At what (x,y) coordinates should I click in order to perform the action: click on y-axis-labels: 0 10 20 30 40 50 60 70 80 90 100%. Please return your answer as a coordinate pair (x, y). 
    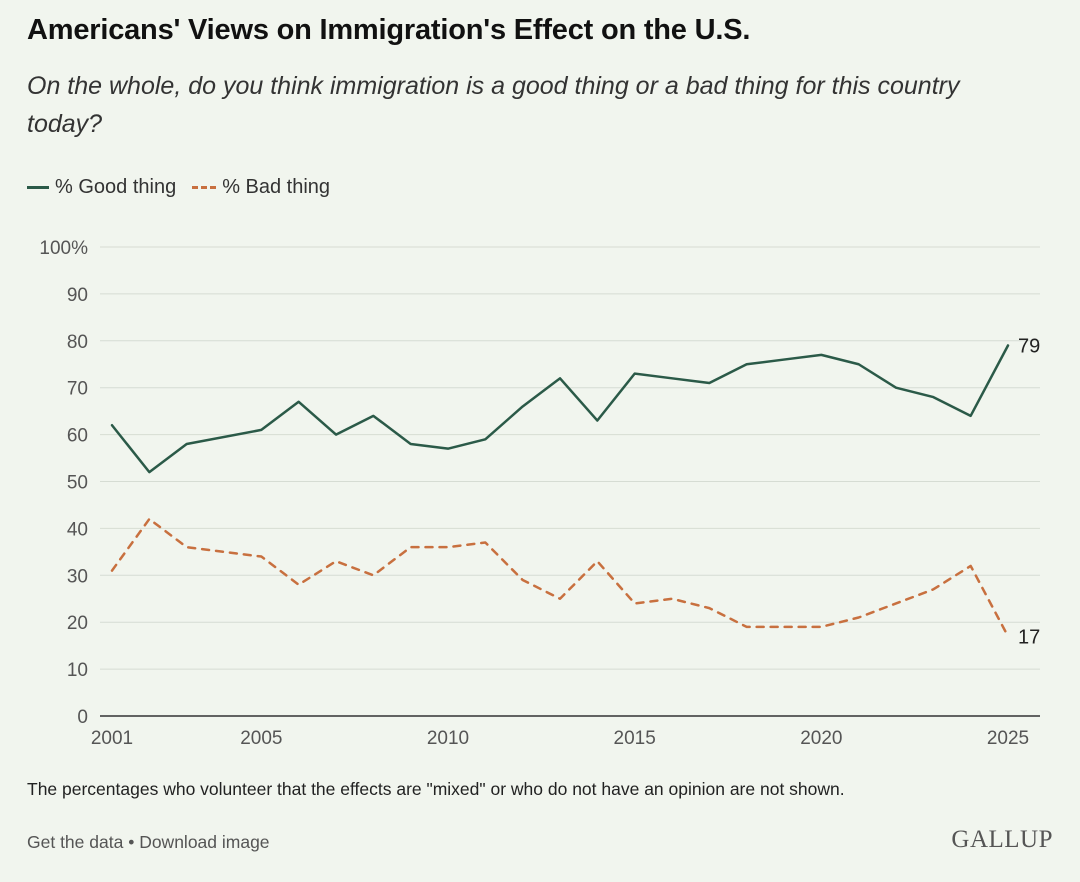
    Looking at the image, I should click on (63, 483).